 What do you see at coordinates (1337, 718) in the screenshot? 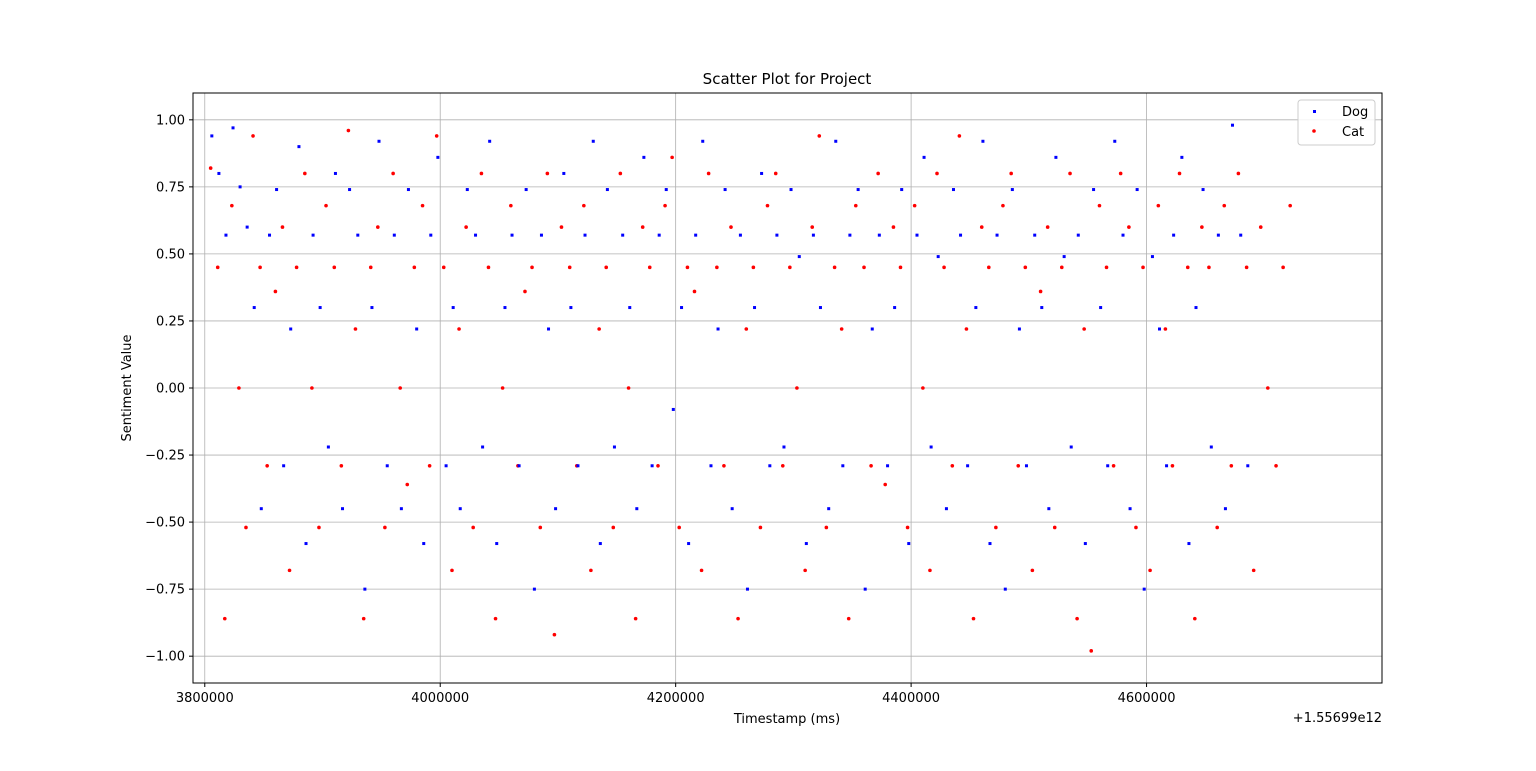
I see `x-axis-offset-label: +1.55699e12` at bounding box center [1337, 718].